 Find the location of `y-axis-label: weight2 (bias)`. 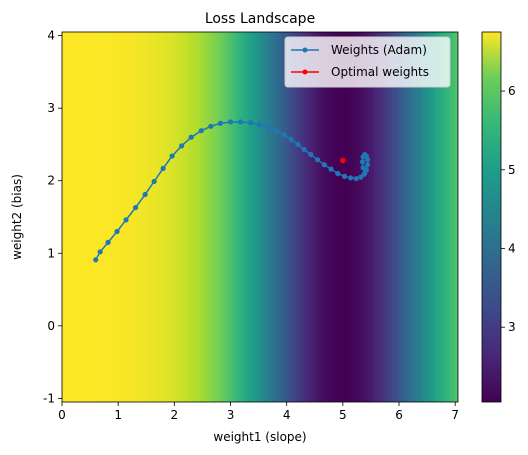

y-axis-label: weight2 (bias) is located at coordinates (17, 217).